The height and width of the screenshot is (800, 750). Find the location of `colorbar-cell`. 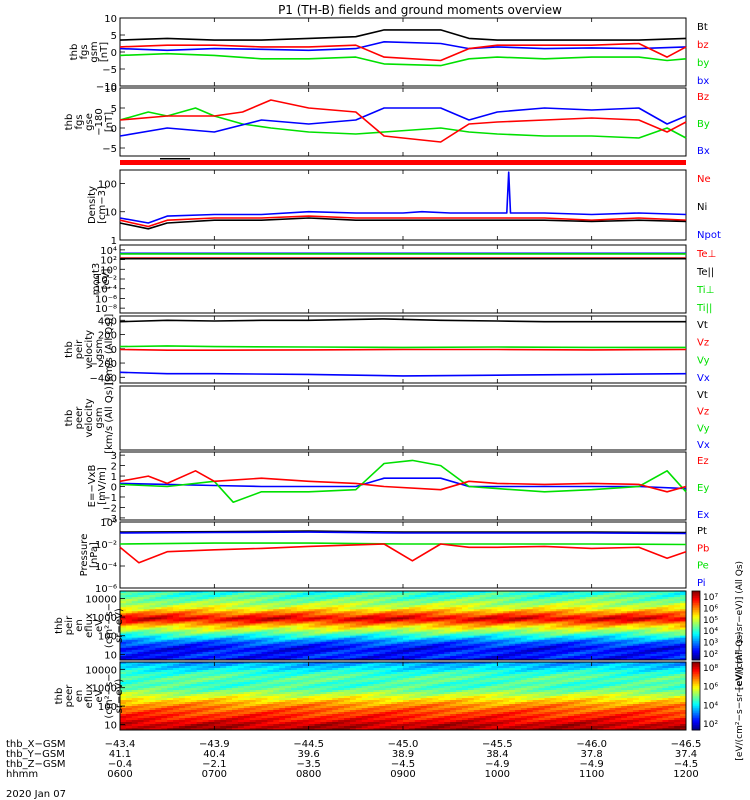

colorbar-cell is located at coordinates (696, 657).